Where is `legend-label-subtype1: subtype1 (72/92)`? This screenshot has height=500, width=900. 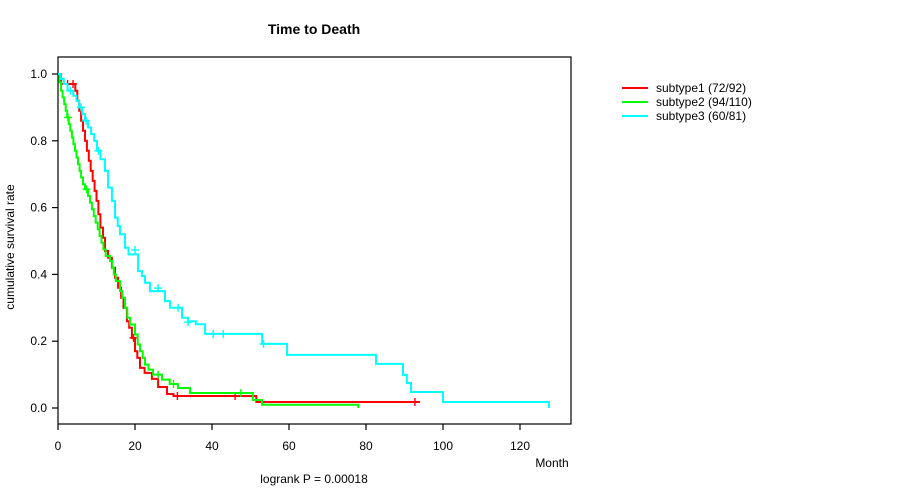
legend-label-subtype1: subtype1 (72/92) is located at coordinates (701, 88).